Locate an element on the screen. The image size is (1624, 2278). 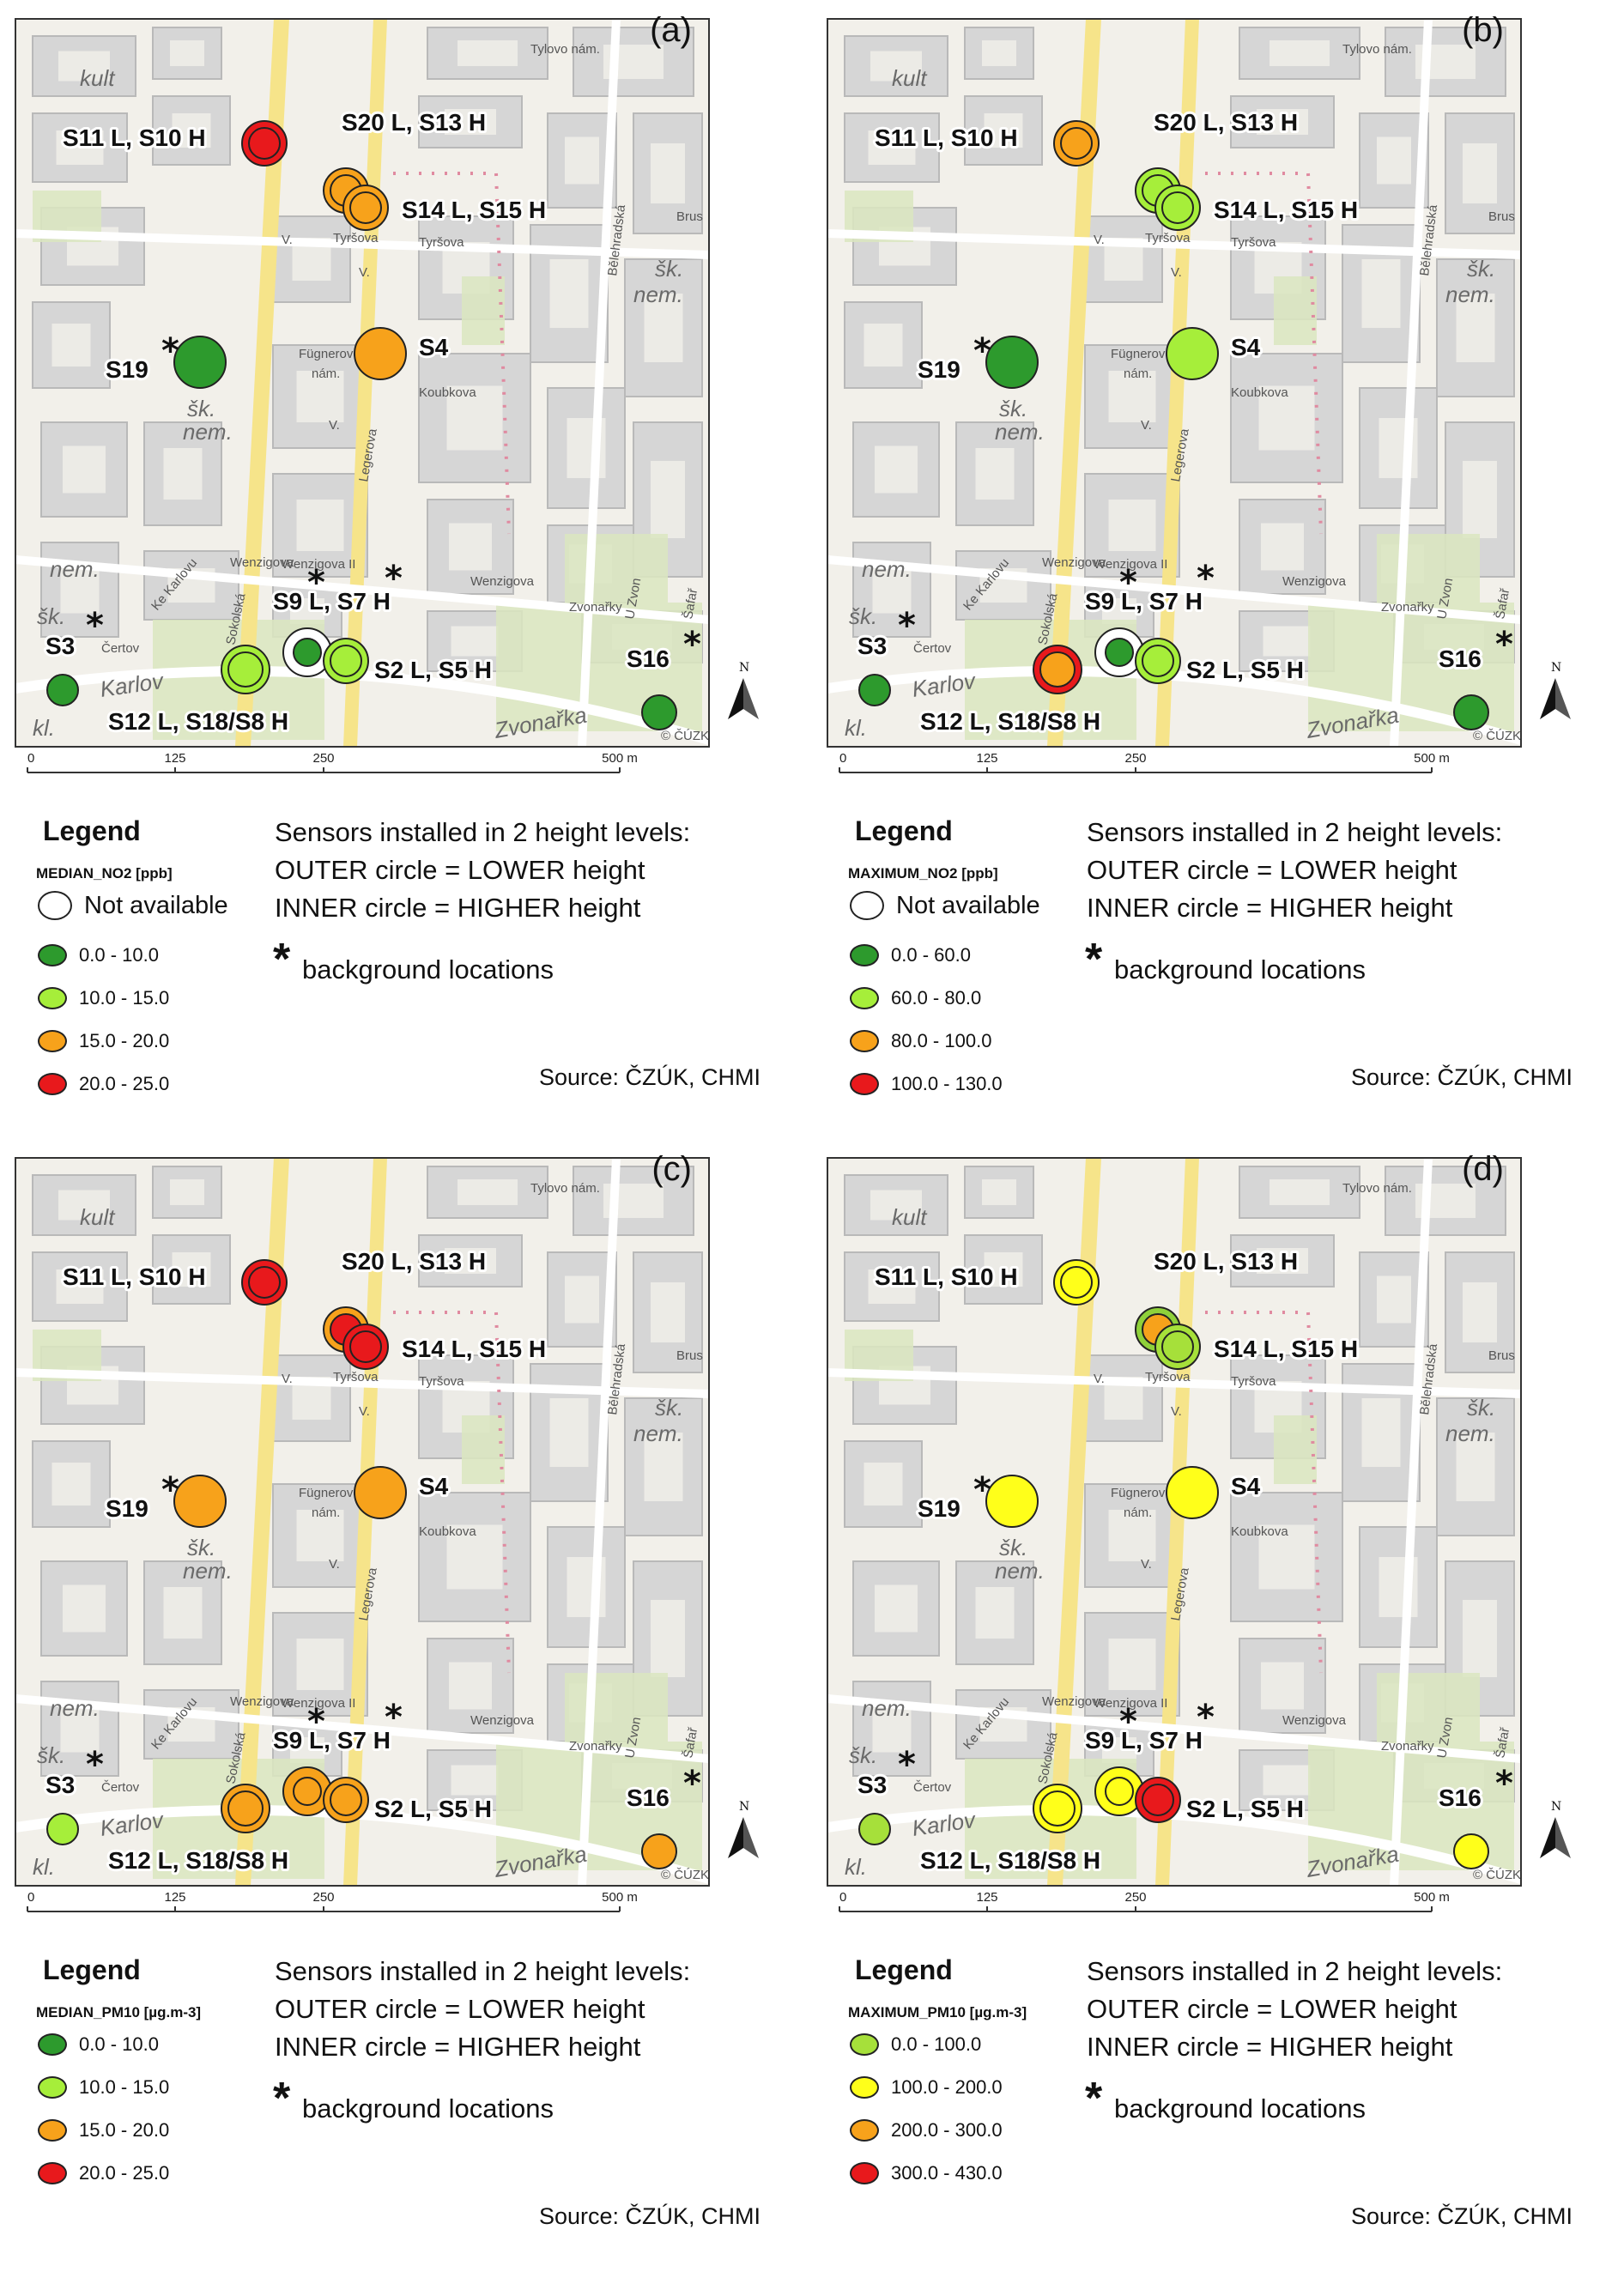
street-label: šk. is located at coordinates (1481, 269).